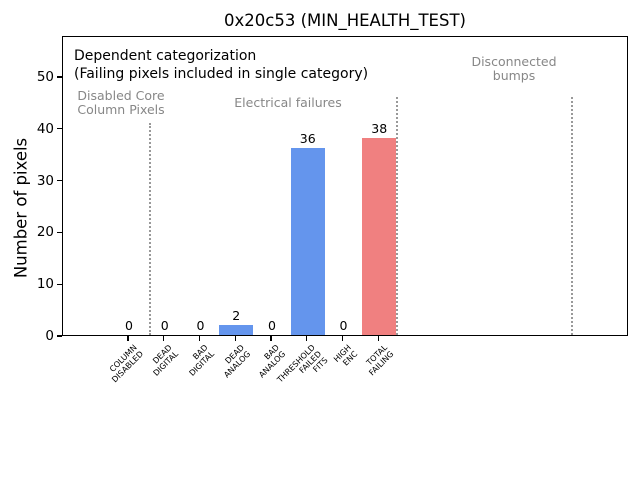  What do you see at coordinates (165, 56) in the screenshot?
I see `annotation-note-line1: Dependent categorization` at bounding box center [165, 56].